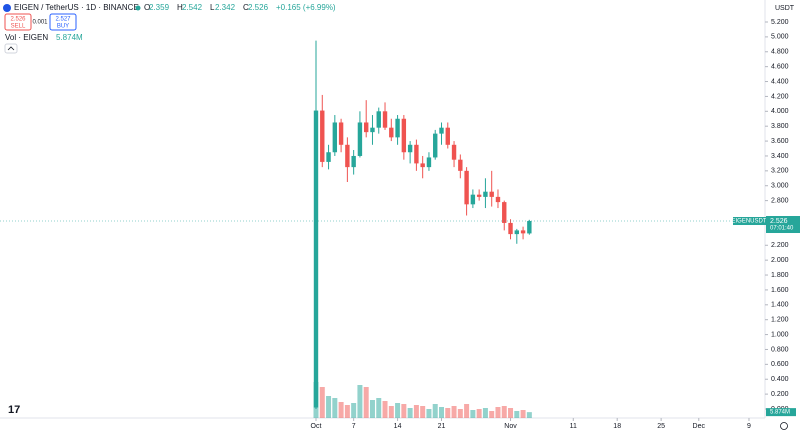 This screenshot has height=434, width=800. Describe the element at coordinates (138, 8) in the screenshot. I see `market-status` at that location.